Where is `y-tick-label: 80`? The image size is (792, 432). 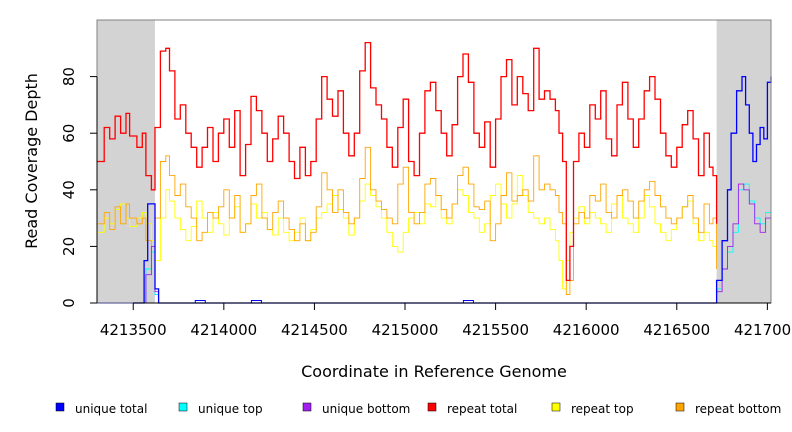 y-tick-label: 80 is located at coordinates (69, 76).